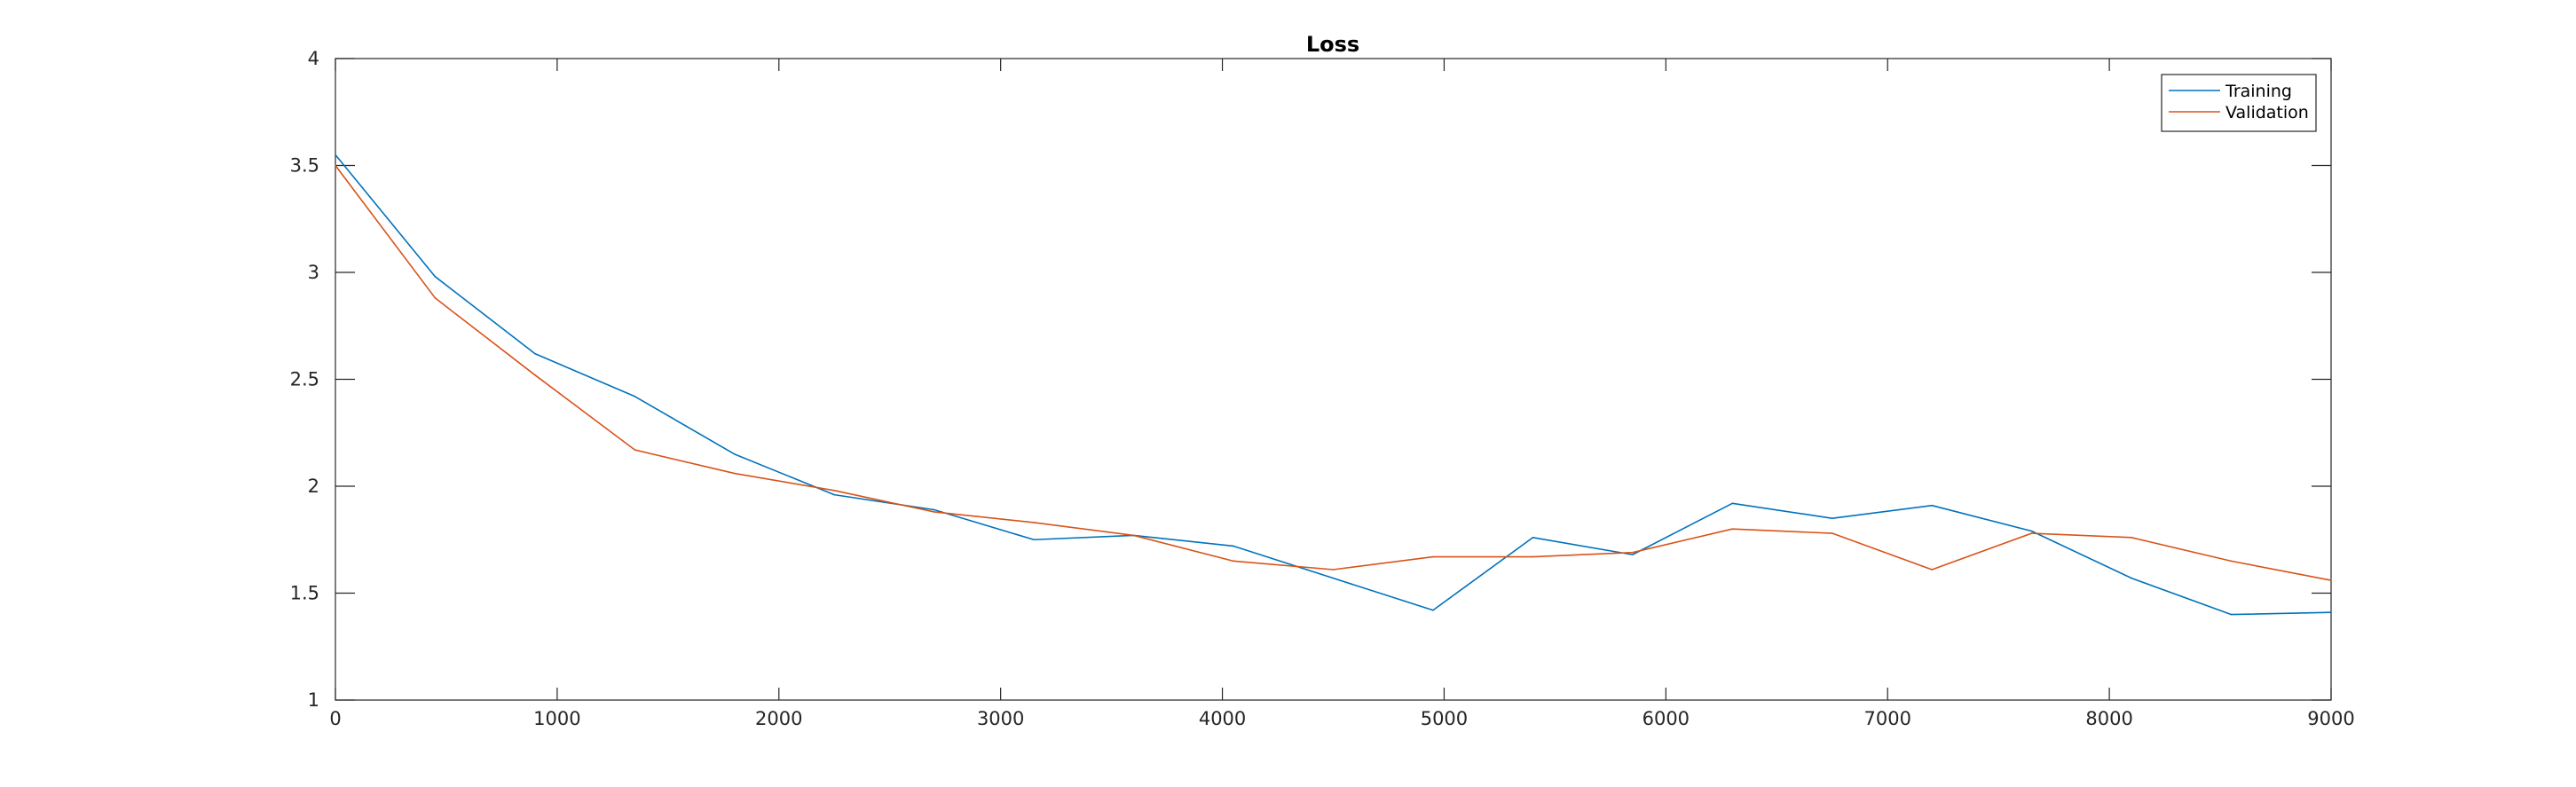 The width and height of the screenshot is (2576, 787). I want to click on y-tick-label: 1, so click(314, 700).